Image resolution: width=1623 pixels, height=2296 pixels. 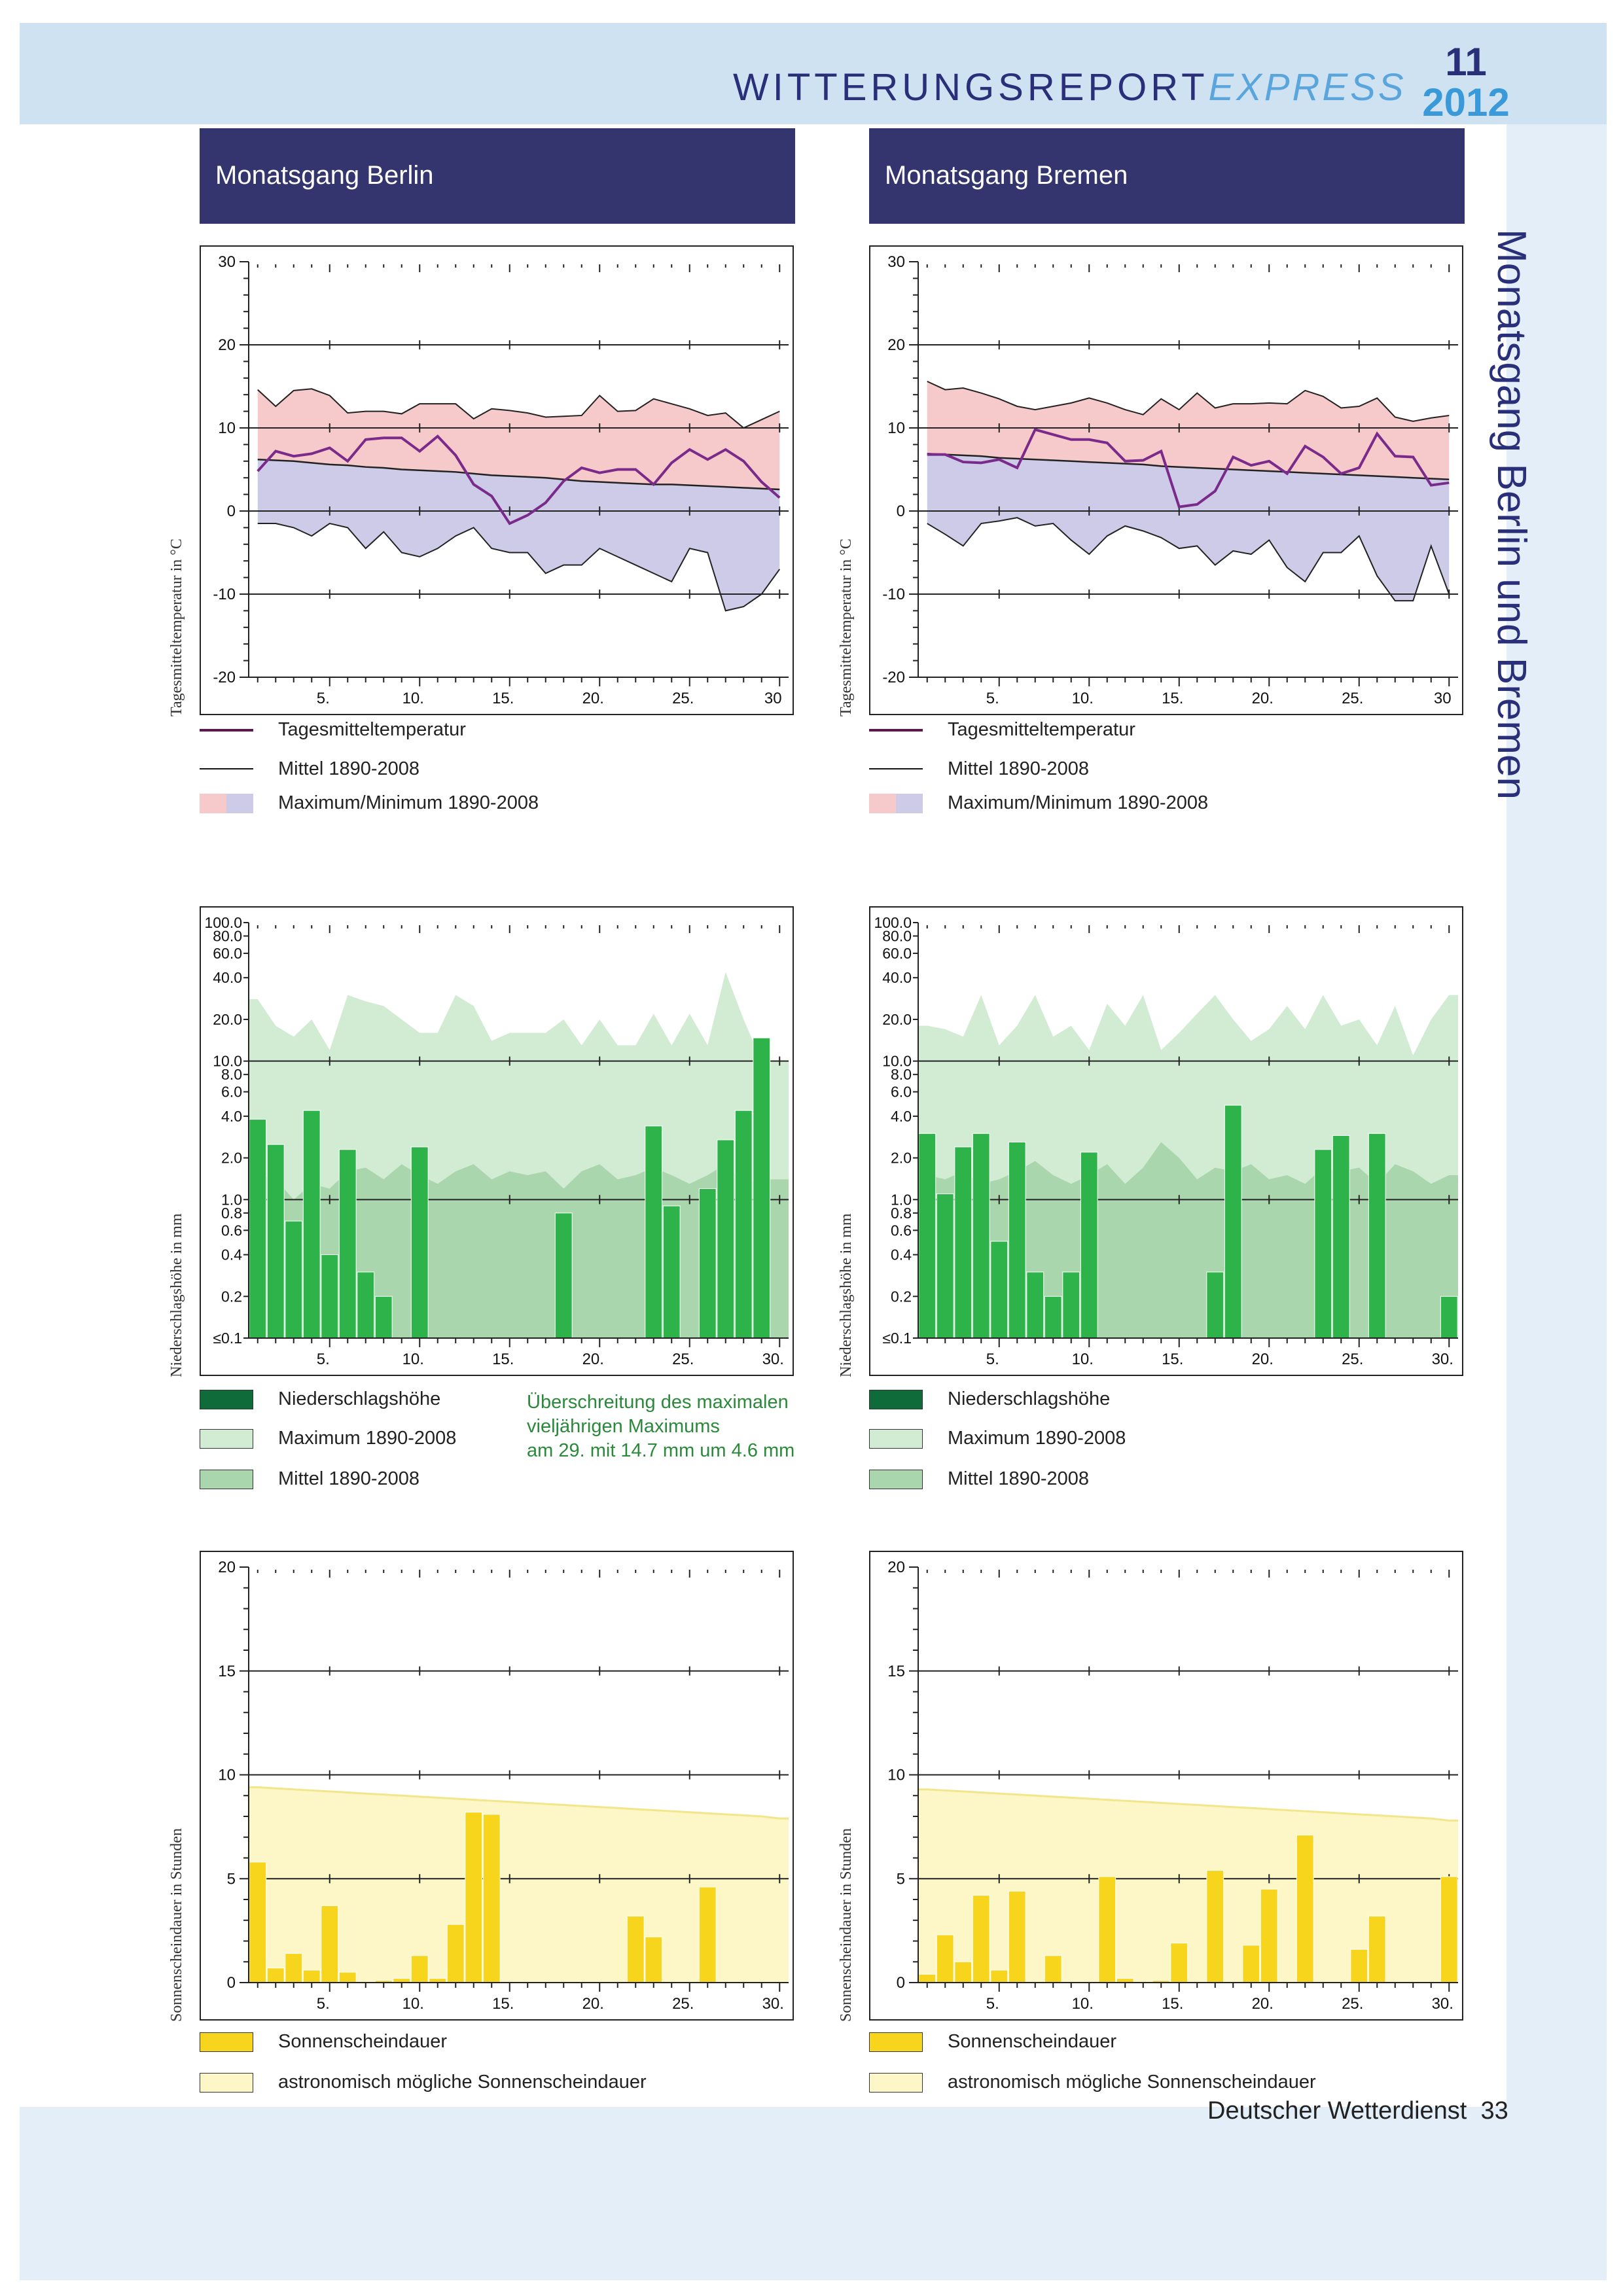 What do you see at coordinates (813, 2193) in the screenshot?
I see `footer-band` at bounding box center [813, 2193].